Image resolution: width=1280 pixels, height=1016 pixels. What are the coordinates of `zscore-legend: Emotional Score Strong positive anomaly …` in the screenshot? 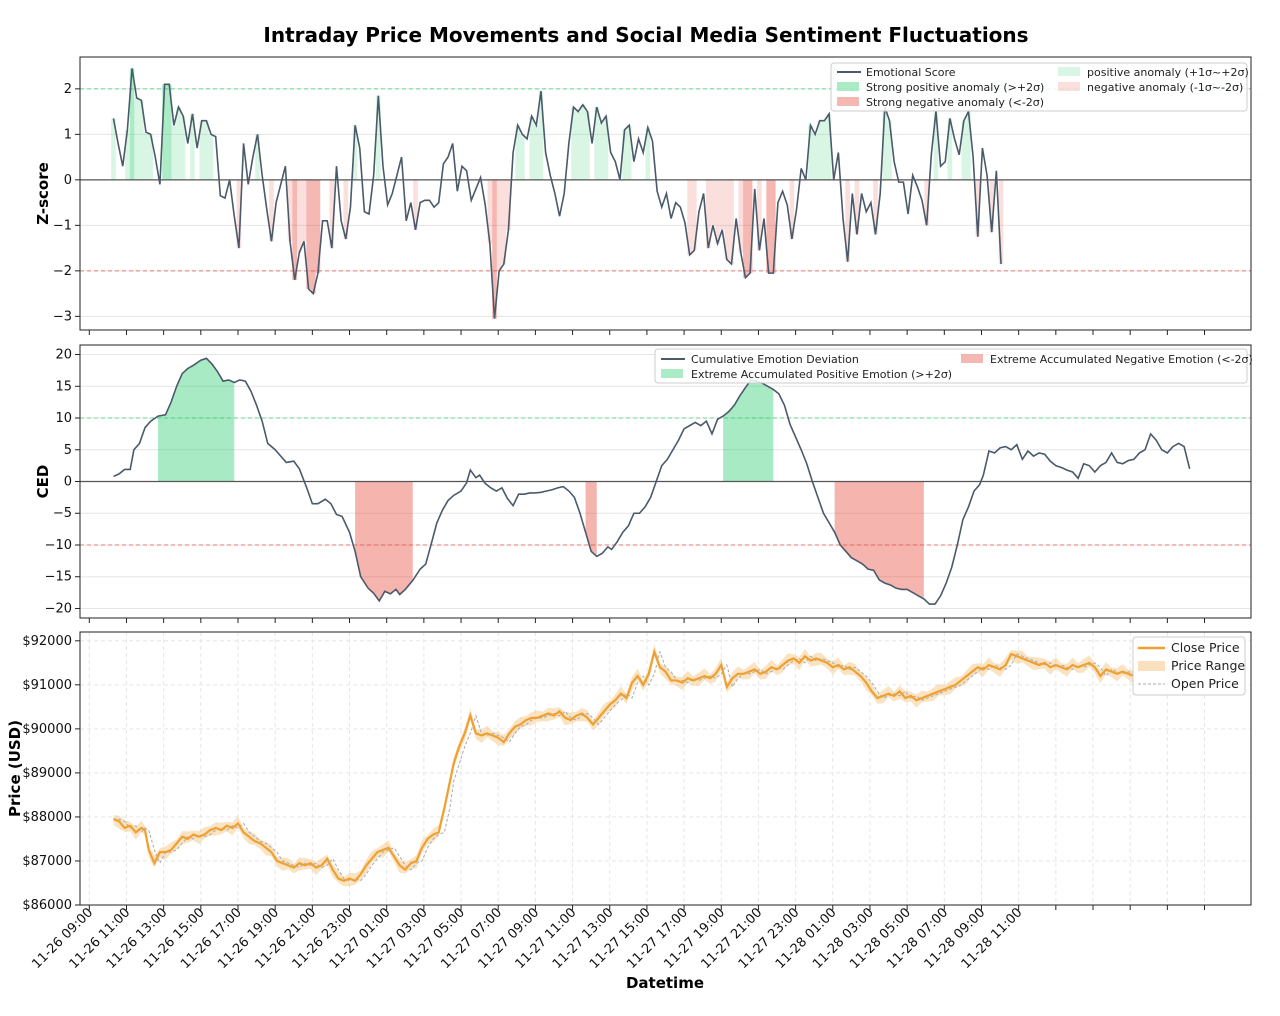 It's located at (1039, 87).